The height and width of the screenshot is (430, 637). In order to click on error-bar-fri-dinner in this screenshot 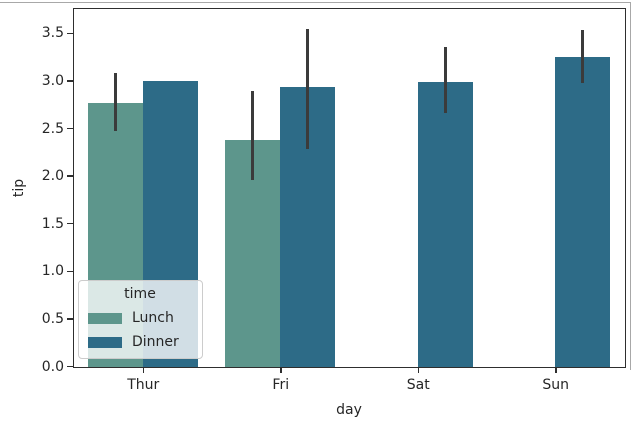, I will do `click(308, 88)`.